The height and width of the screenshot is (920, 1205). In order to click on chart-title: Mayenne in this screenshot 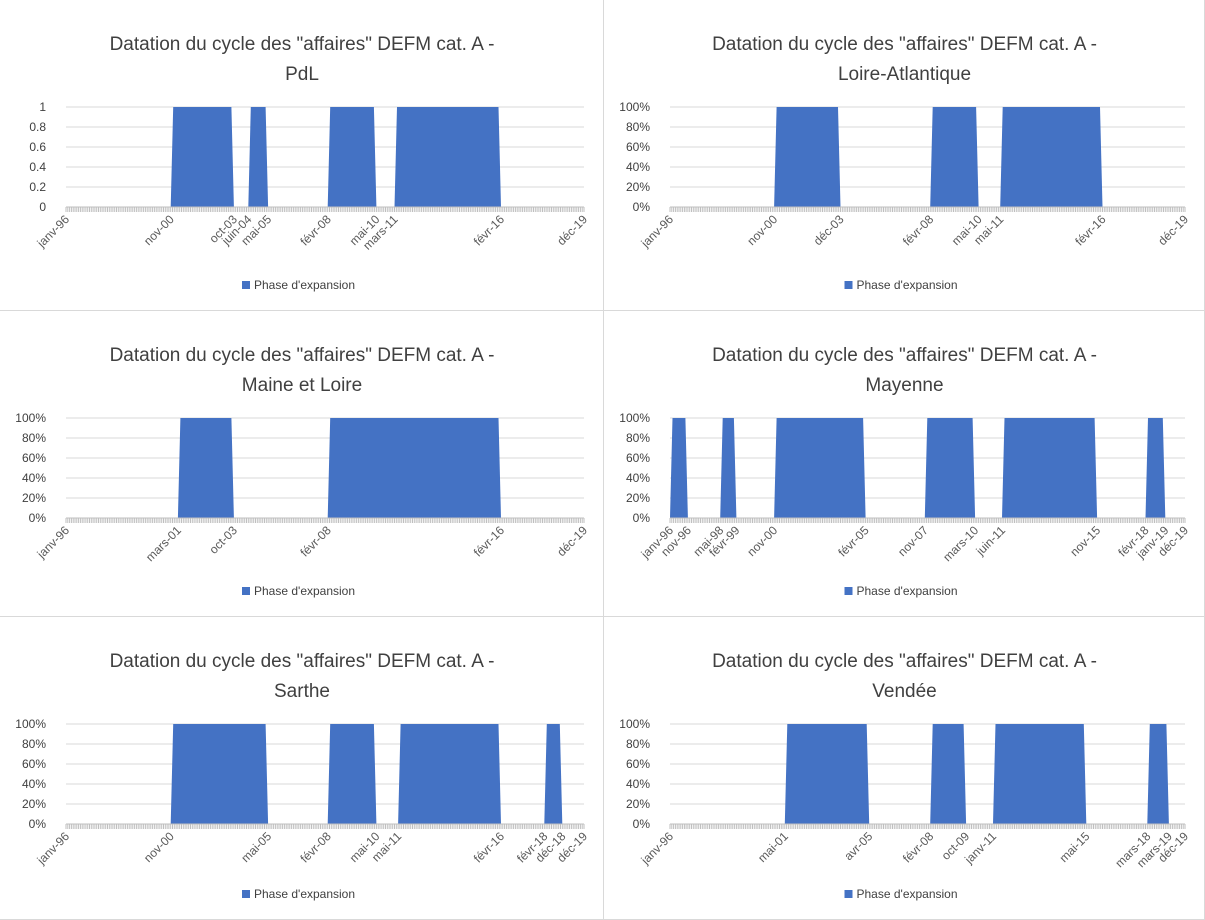, I will do `click(904, 385)`.